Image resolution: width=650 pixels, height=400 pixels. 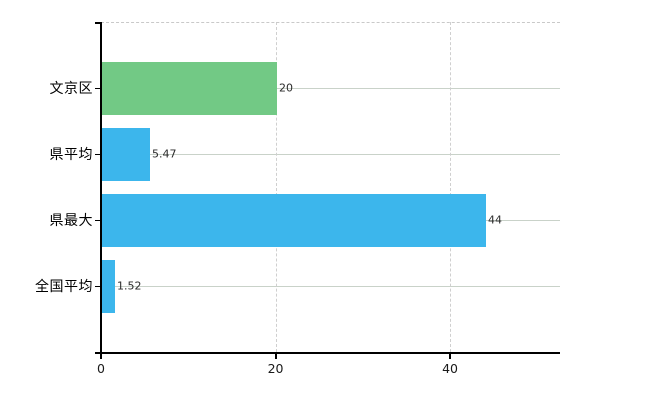 What do you see at coordinates (71, 221) in the screenshot?
I see `category-label: 県最大` at bounding box center [71, 221].